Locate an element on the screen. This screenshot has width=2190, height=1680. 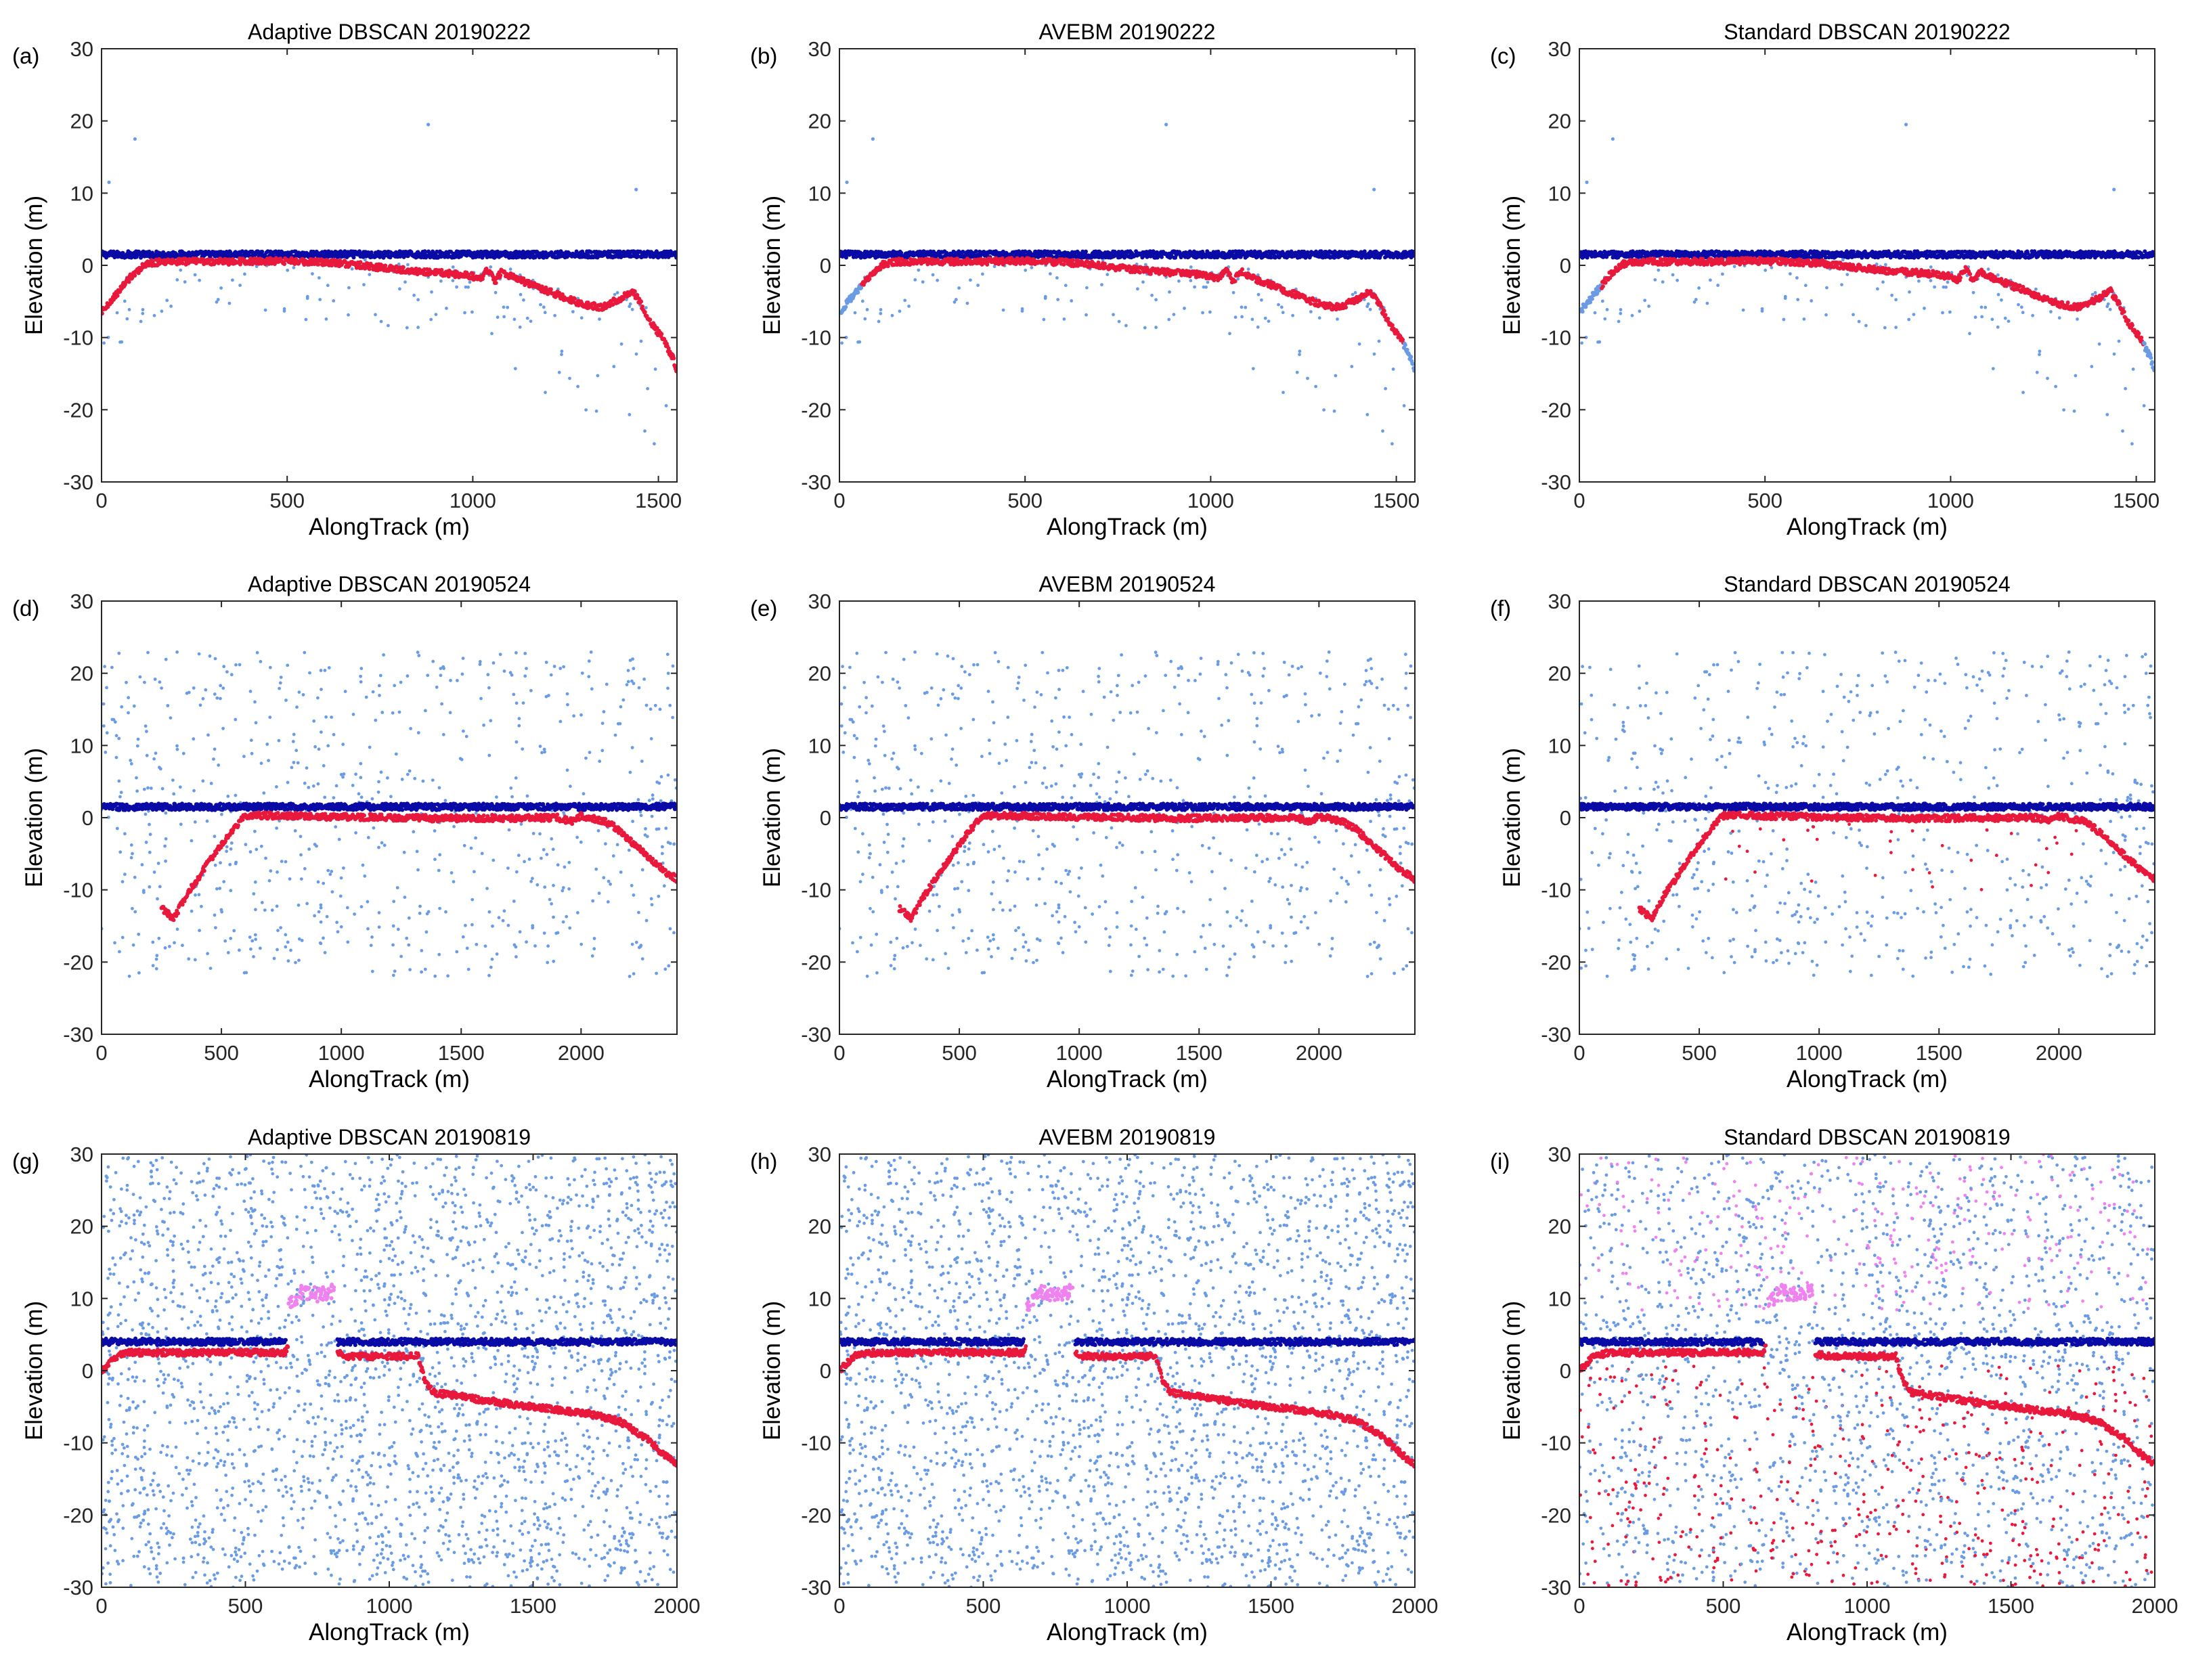
y-tick-label: 0 is located at coordinates (87, 266).